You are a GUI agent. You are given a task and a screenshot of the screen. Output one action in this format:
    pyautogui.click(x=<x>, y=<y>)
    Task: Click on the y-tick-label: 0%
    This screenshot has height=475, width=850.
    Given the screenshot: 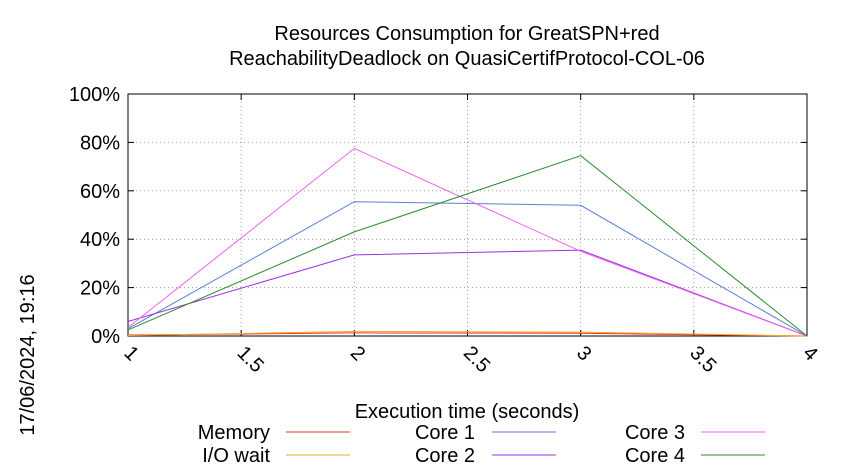 What is the action you would take?
    pyautogui.click(x=105, y=337)
    